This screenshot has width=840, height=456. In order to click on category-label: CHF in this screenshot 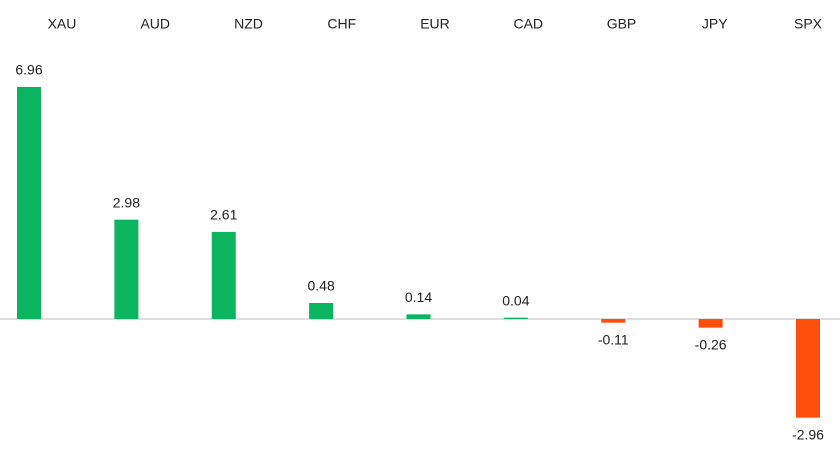, I will do `click(341, 24)`.